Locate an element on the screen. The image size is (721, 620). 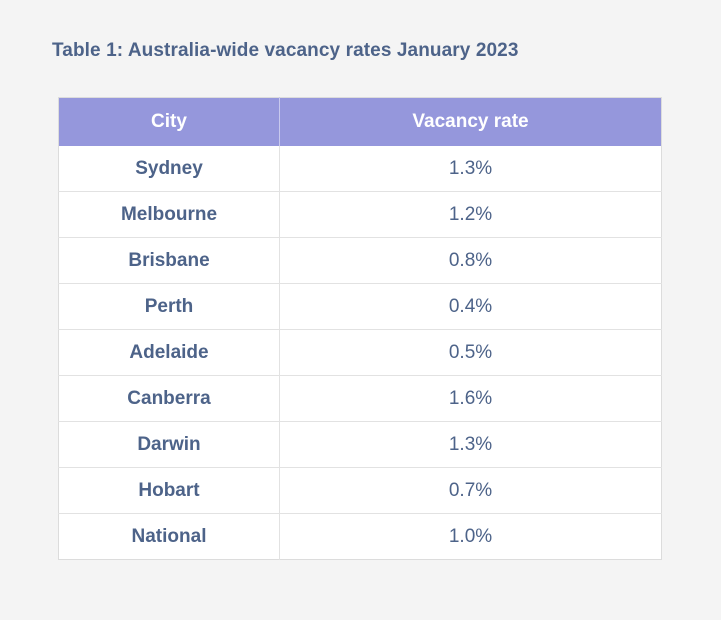
city-cell: Brisbane is located at coordinates (169, 260).